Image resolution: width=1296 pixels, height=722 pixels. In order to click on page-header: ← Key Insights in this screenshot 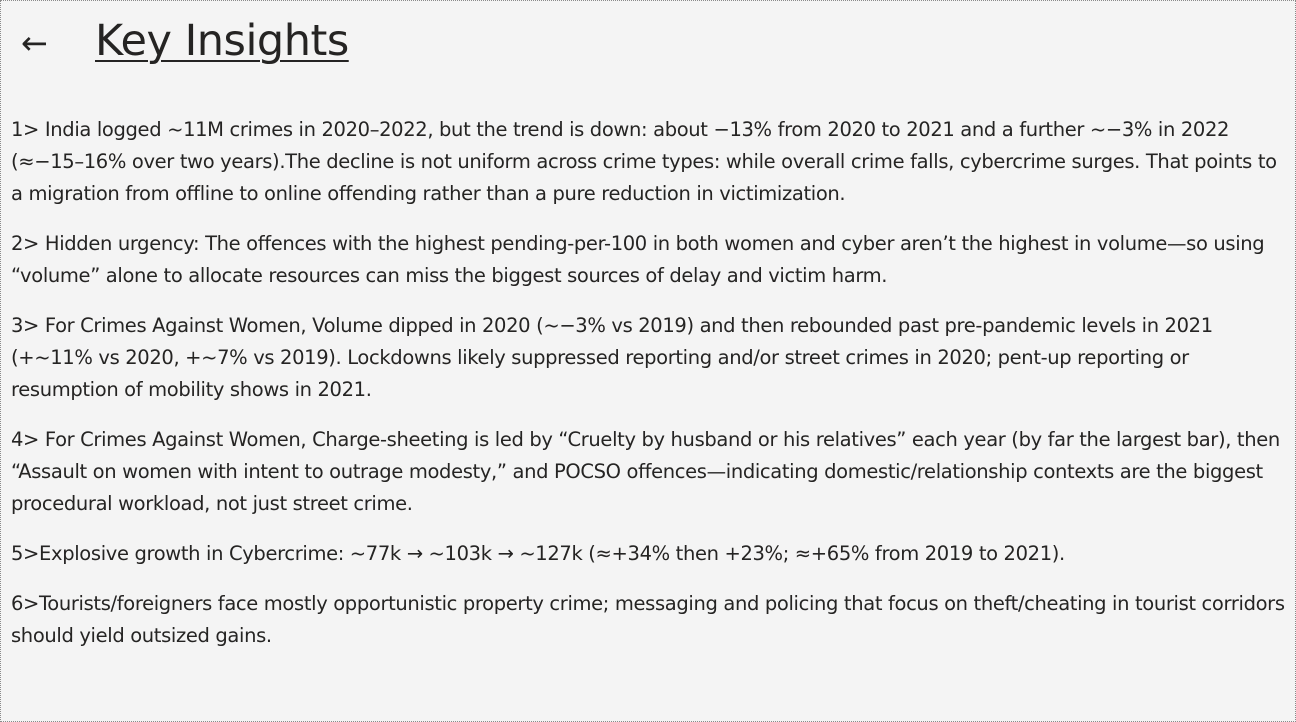, I will do `click(185, 41)`.